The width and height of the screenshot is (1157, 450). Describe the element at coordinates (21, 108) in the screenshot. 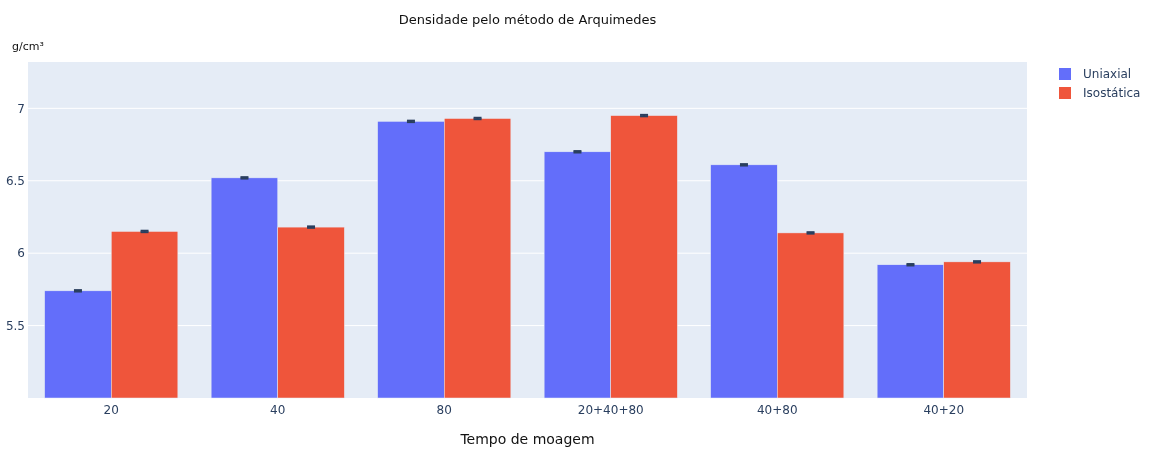

I see `y-tick-label: 7` at that location.